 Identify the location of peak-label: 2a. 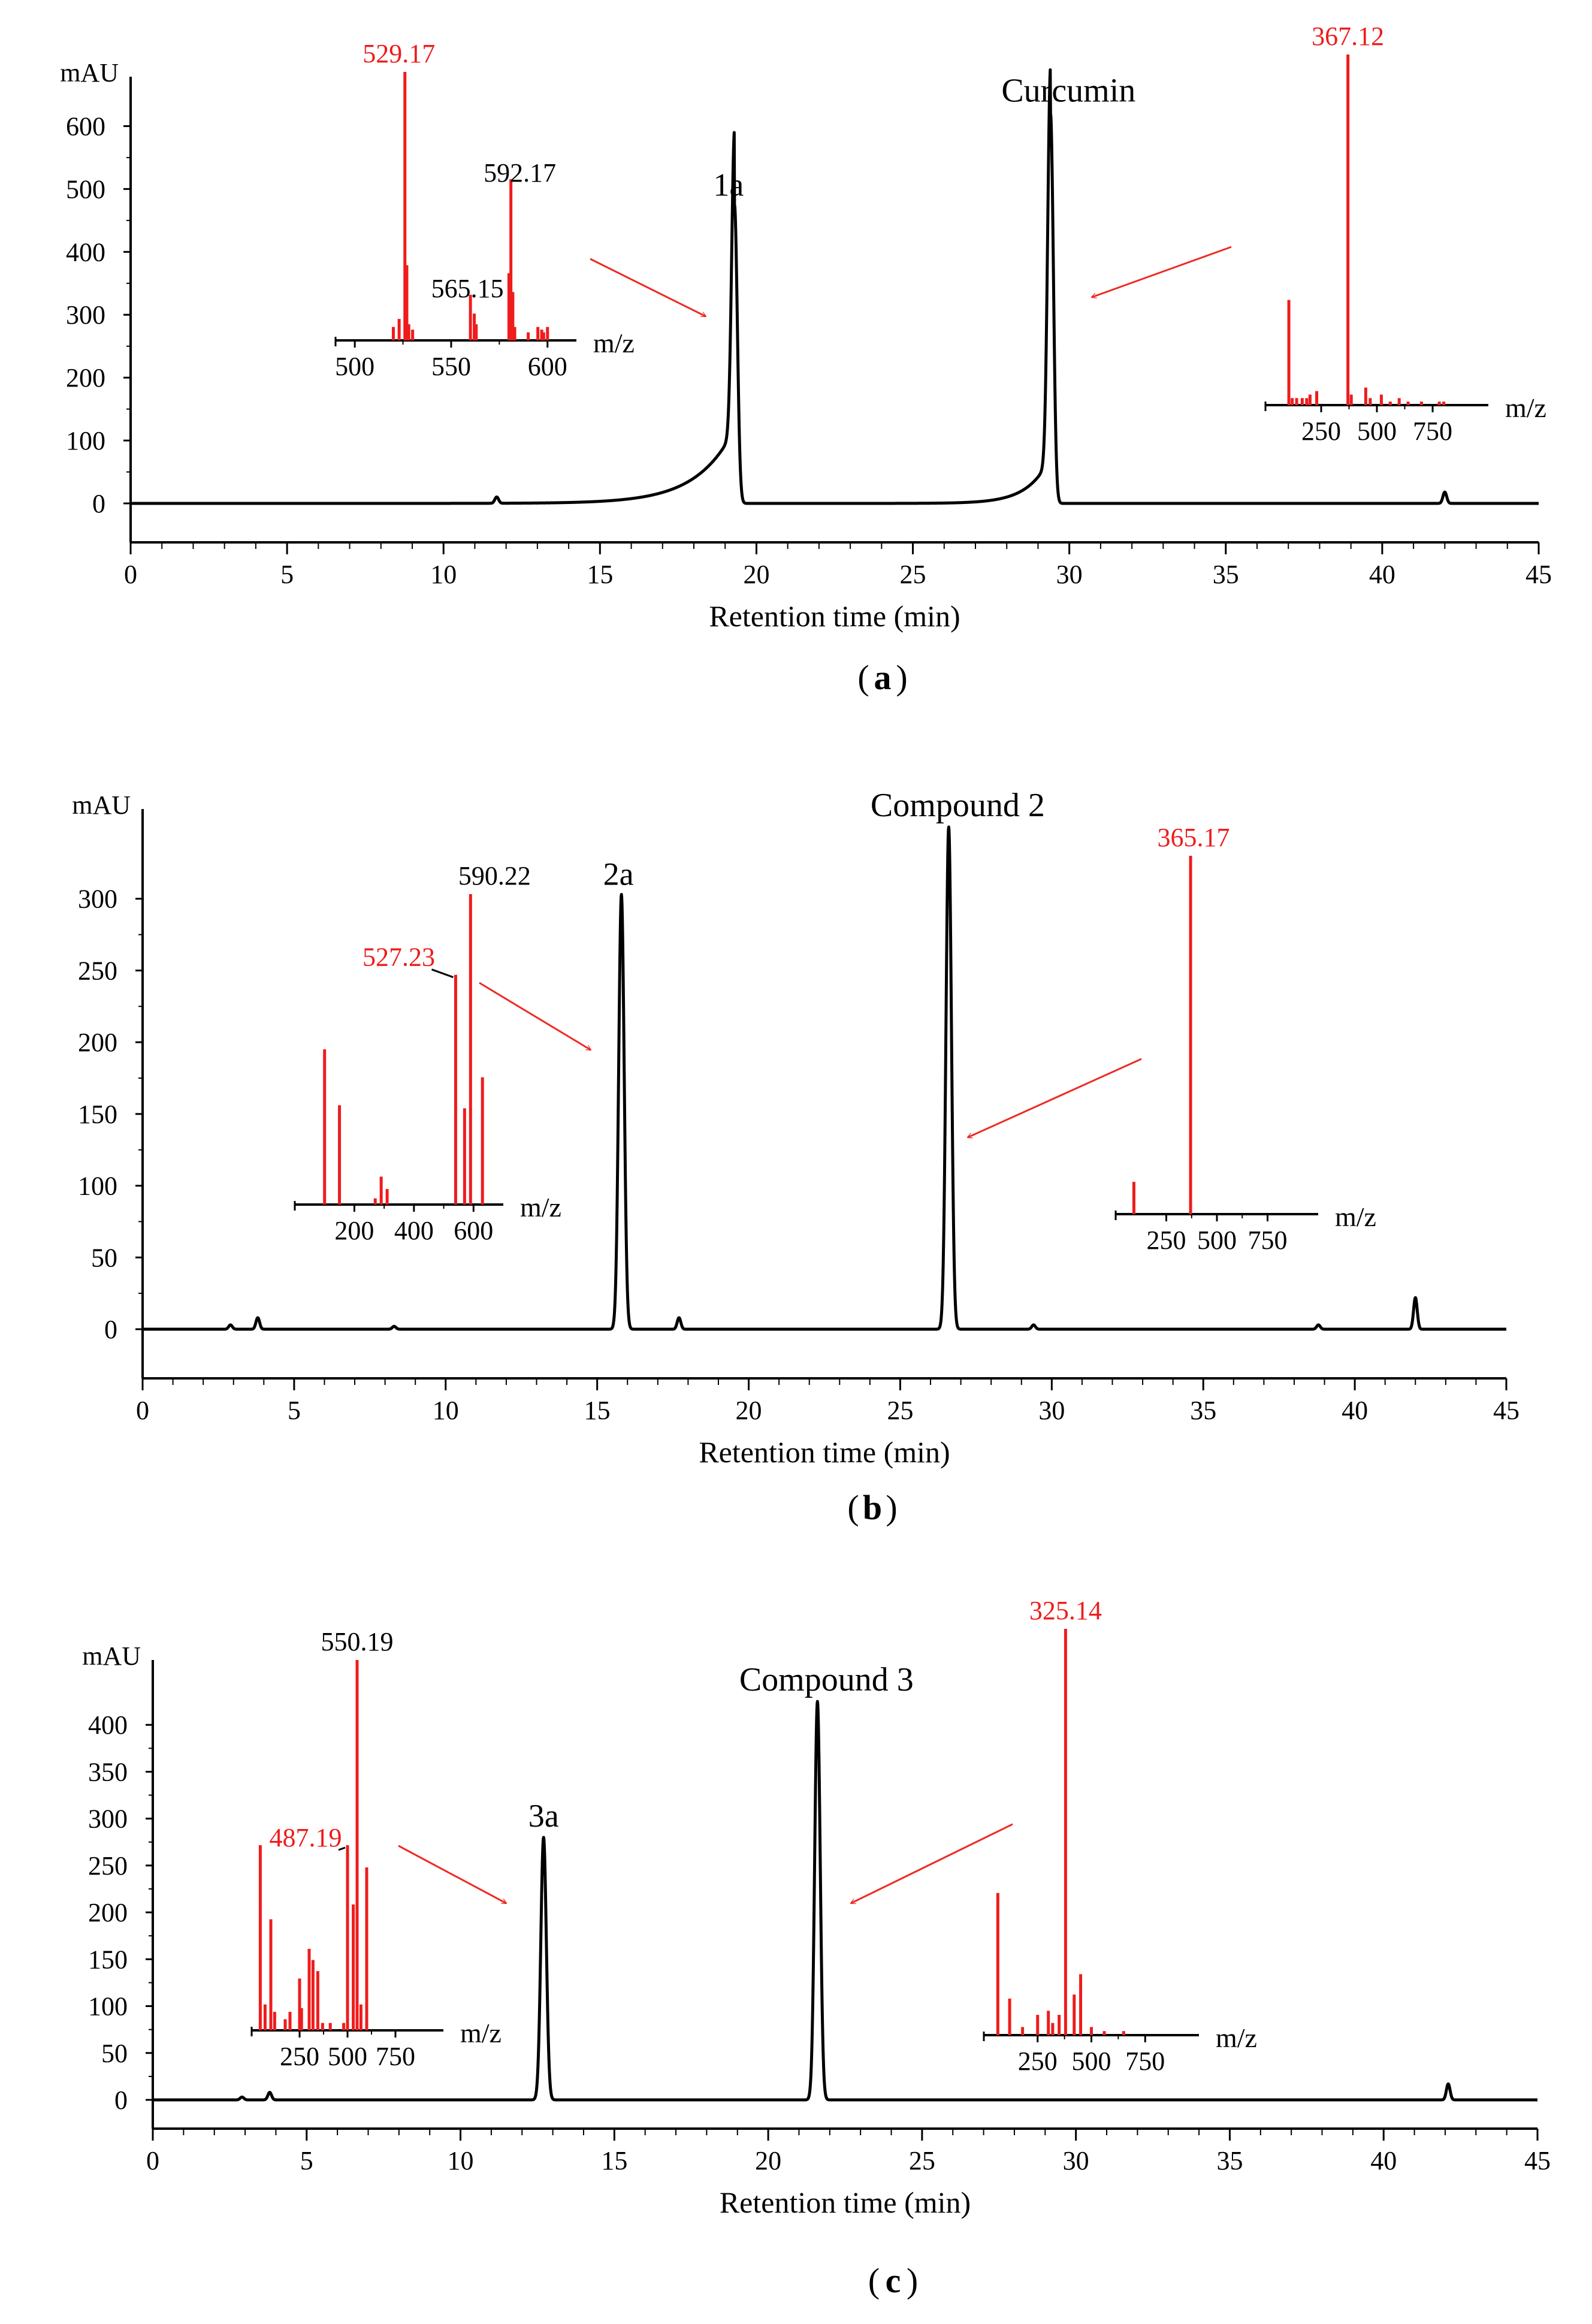
(618, 874).